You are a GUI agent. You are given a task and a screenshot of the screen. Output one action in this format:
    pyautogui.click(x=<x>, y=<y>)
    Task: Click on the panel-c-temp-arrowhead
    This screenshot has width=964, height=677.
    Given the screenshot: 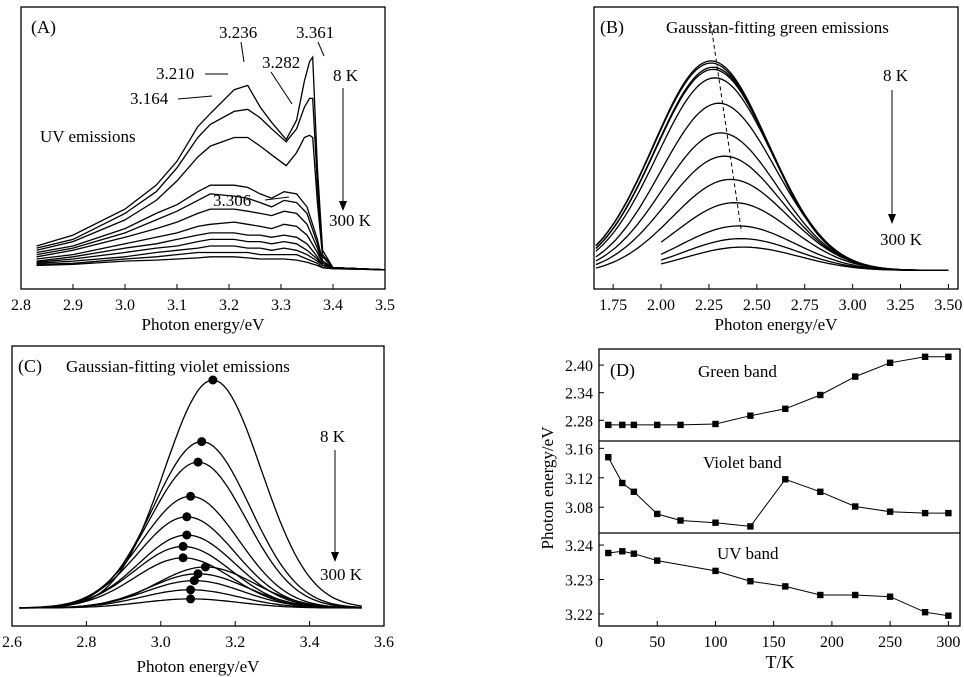 What is the action you would take?
    pyautogui.click(x=335, y=557)
    